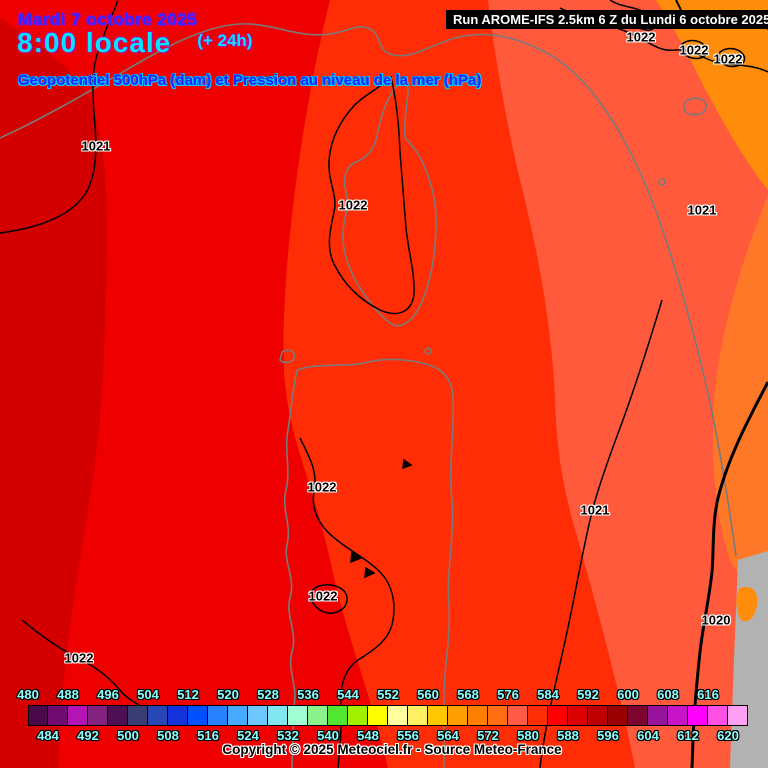 This screenshot has height=768, width=768. Describe the element at coordinates (148, 694) in the screenshot. I see `legend-value-504: 504` at that location.